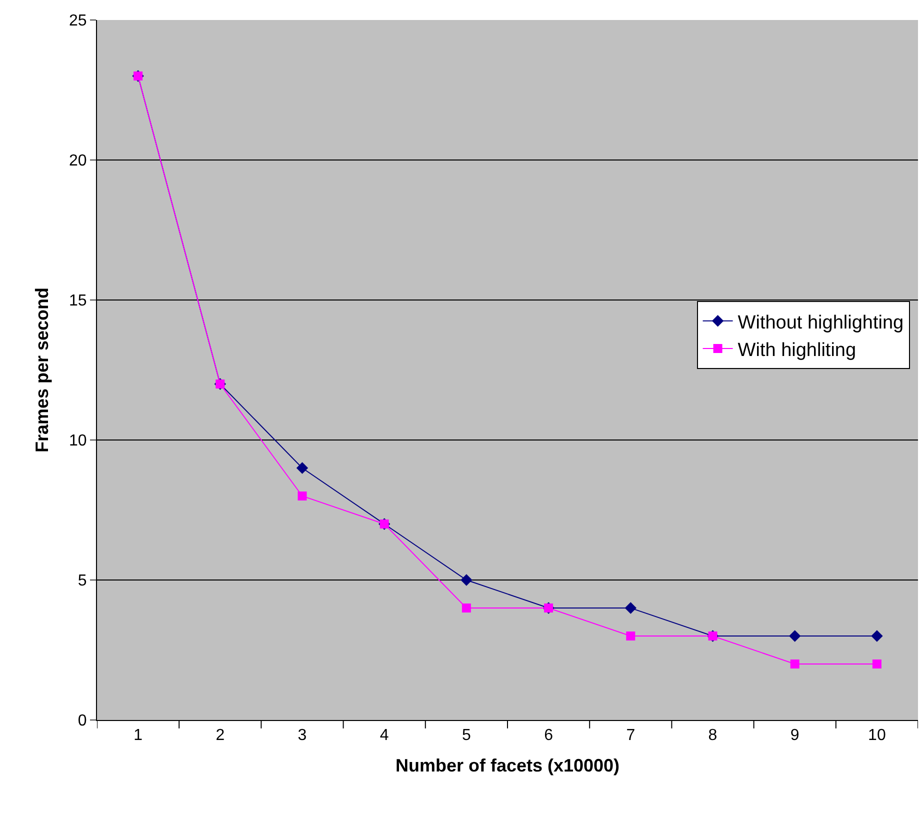 The image size is (920, 814). I want to click on x-tick-label: 1, so click(138, 735).